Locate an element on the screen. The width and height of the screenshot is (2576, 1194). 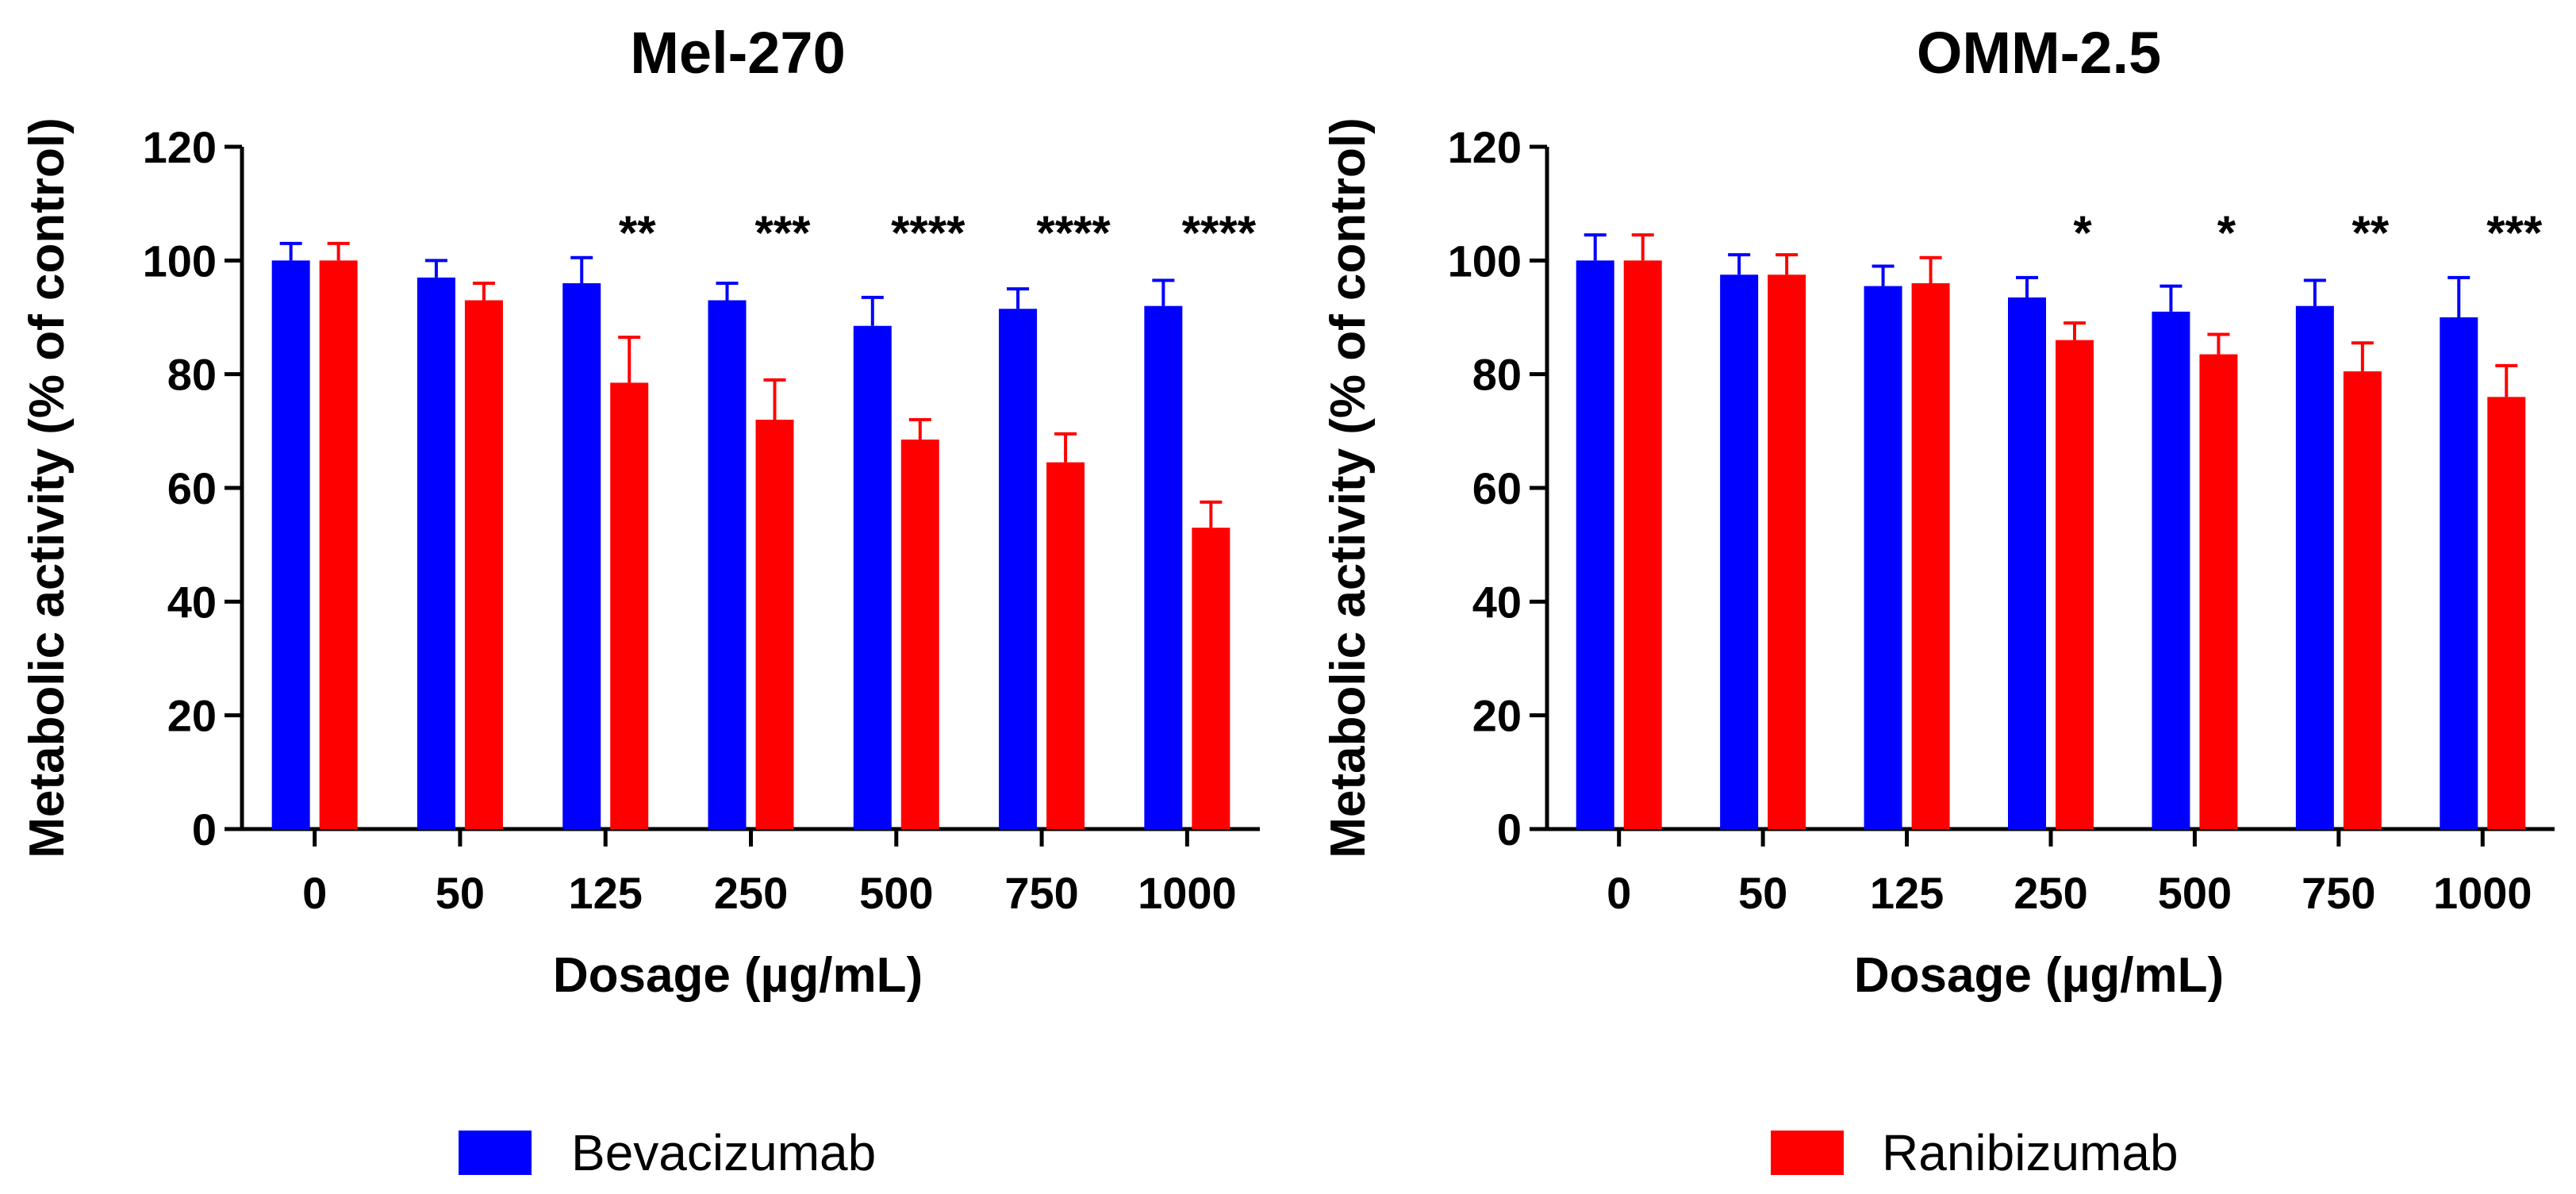
chart-title: OMM-2.5 is located at coordinates (2039, 53).